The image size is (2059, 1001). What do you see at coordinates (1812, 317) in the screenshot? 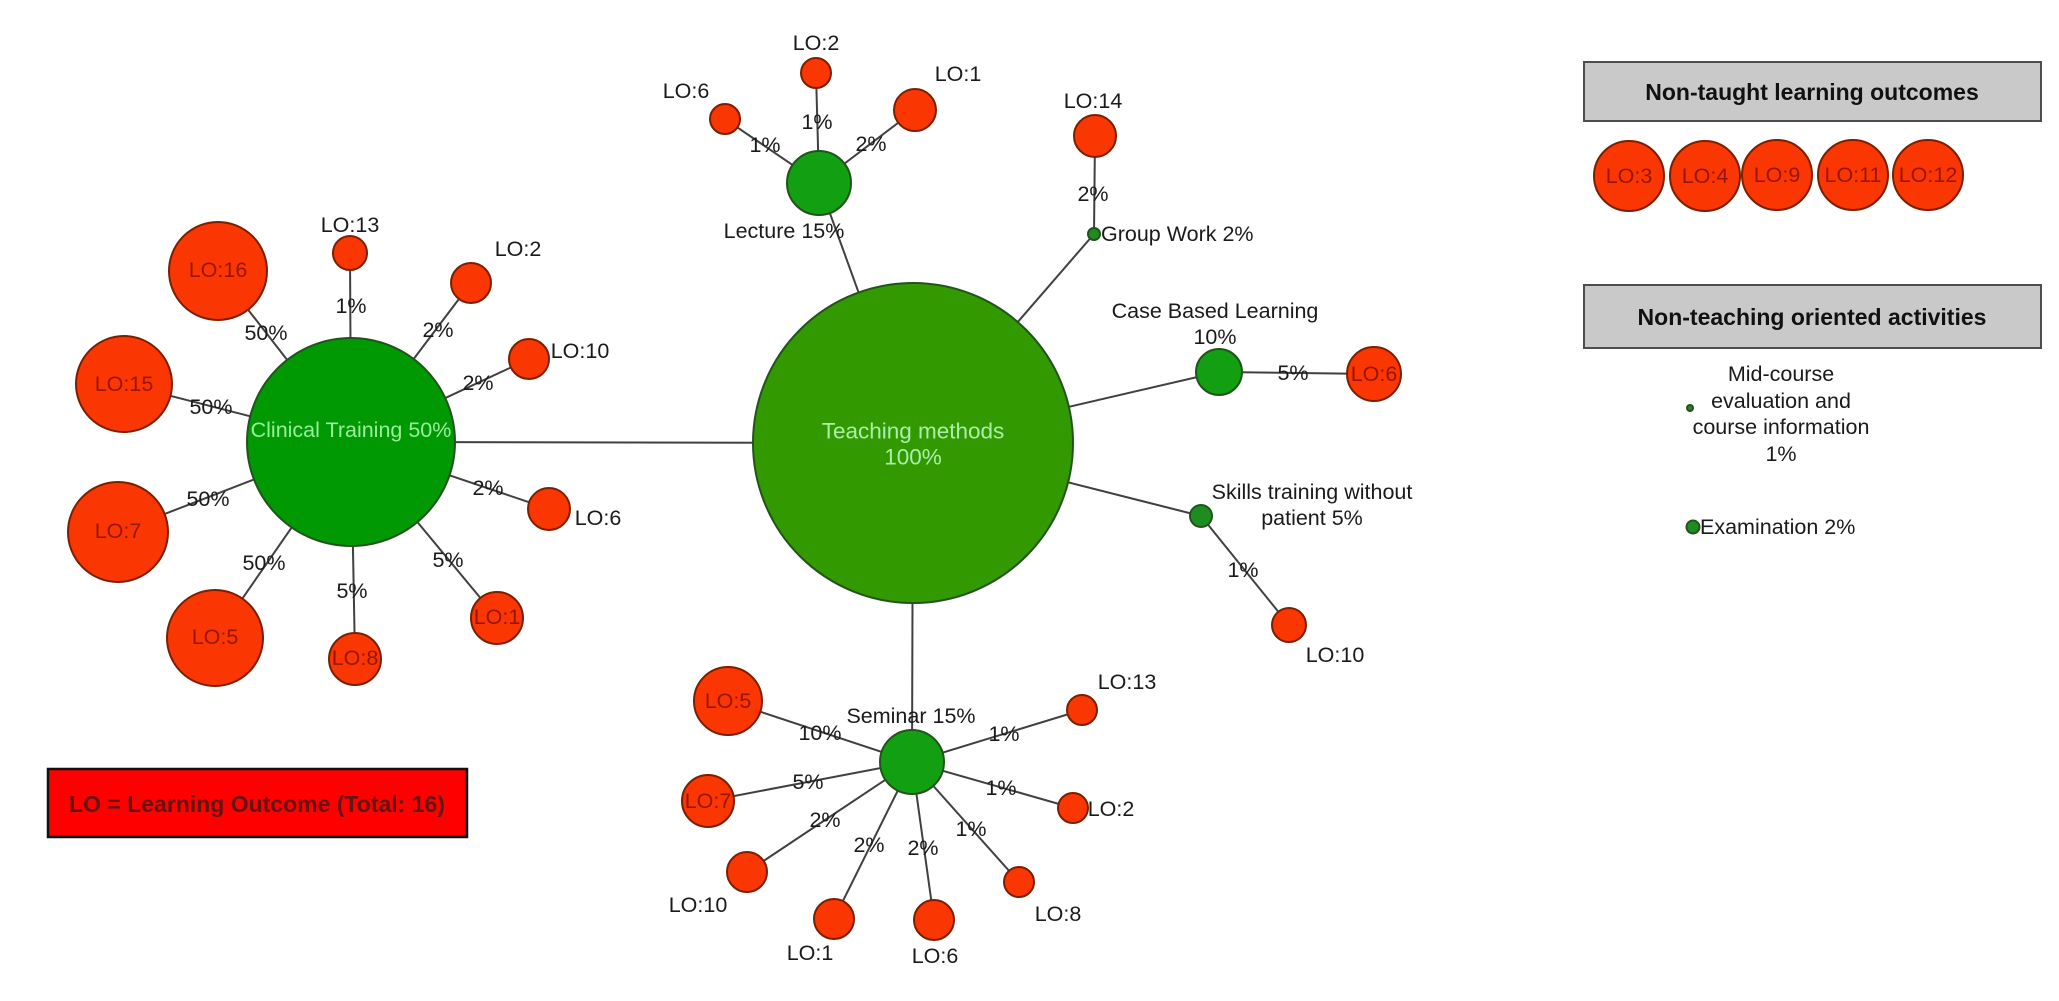
I see `svg-text:Non-teaching oriented activiti: Non-teaching oriented activities` at bounding box center [1812, 317].